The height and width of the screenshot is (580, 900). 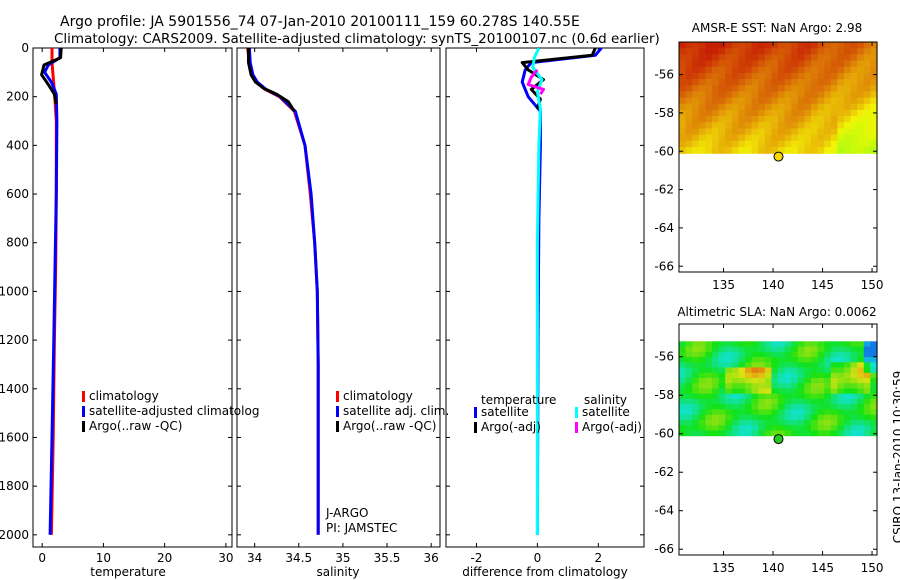 I want to click on depth-tick-label: 0, so click(x=25, y=48).